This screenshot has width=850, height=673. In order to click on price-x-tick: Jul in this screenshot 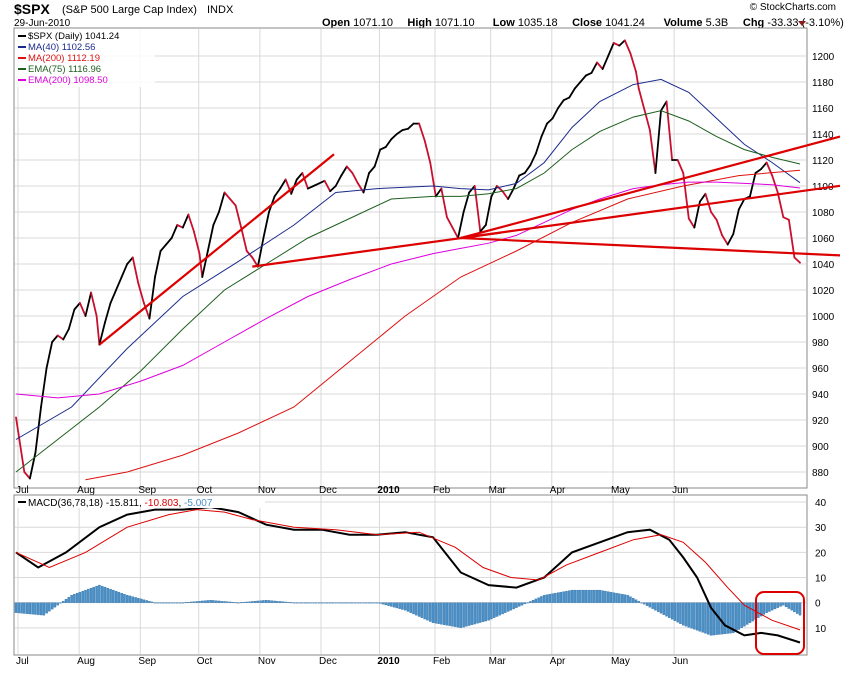, I will do `click(22, 490)`.